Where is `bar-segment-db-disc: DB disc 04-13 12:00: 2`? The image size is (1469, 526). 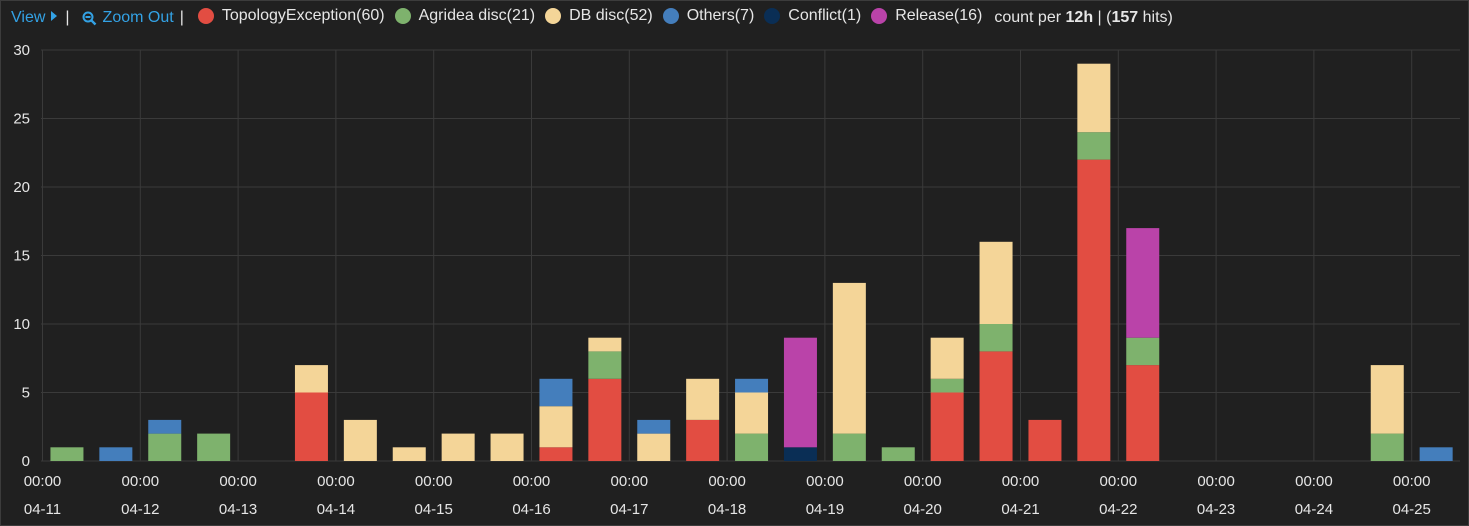 bar-segment-db-disc: DB disc 04-13 12:00: 2 is located at coordinates (311, 378).